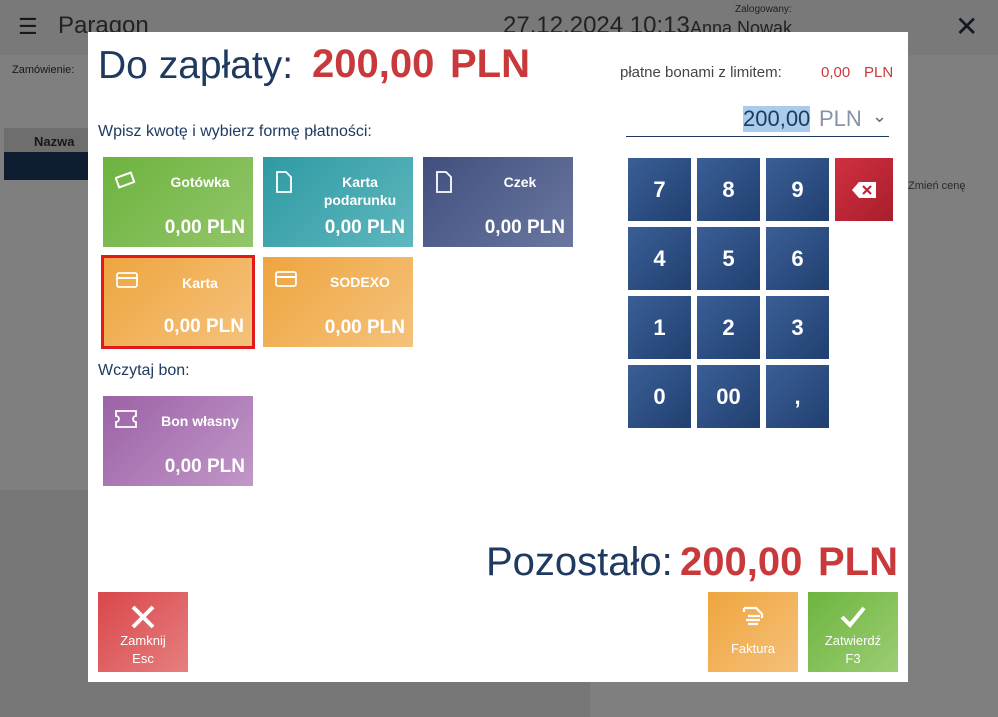 This screenshot has width=998, height=717. I want to click on button-label: Faktura, so click(753, 648).